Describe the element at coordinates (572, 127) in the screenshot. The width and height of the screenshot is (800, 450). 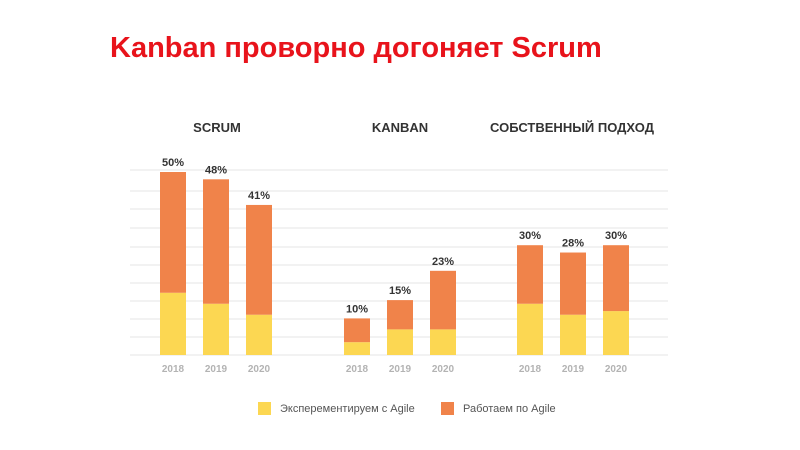
I see `group-title: СОБСТВЕННЫЙ ПОДХОД` at that location.